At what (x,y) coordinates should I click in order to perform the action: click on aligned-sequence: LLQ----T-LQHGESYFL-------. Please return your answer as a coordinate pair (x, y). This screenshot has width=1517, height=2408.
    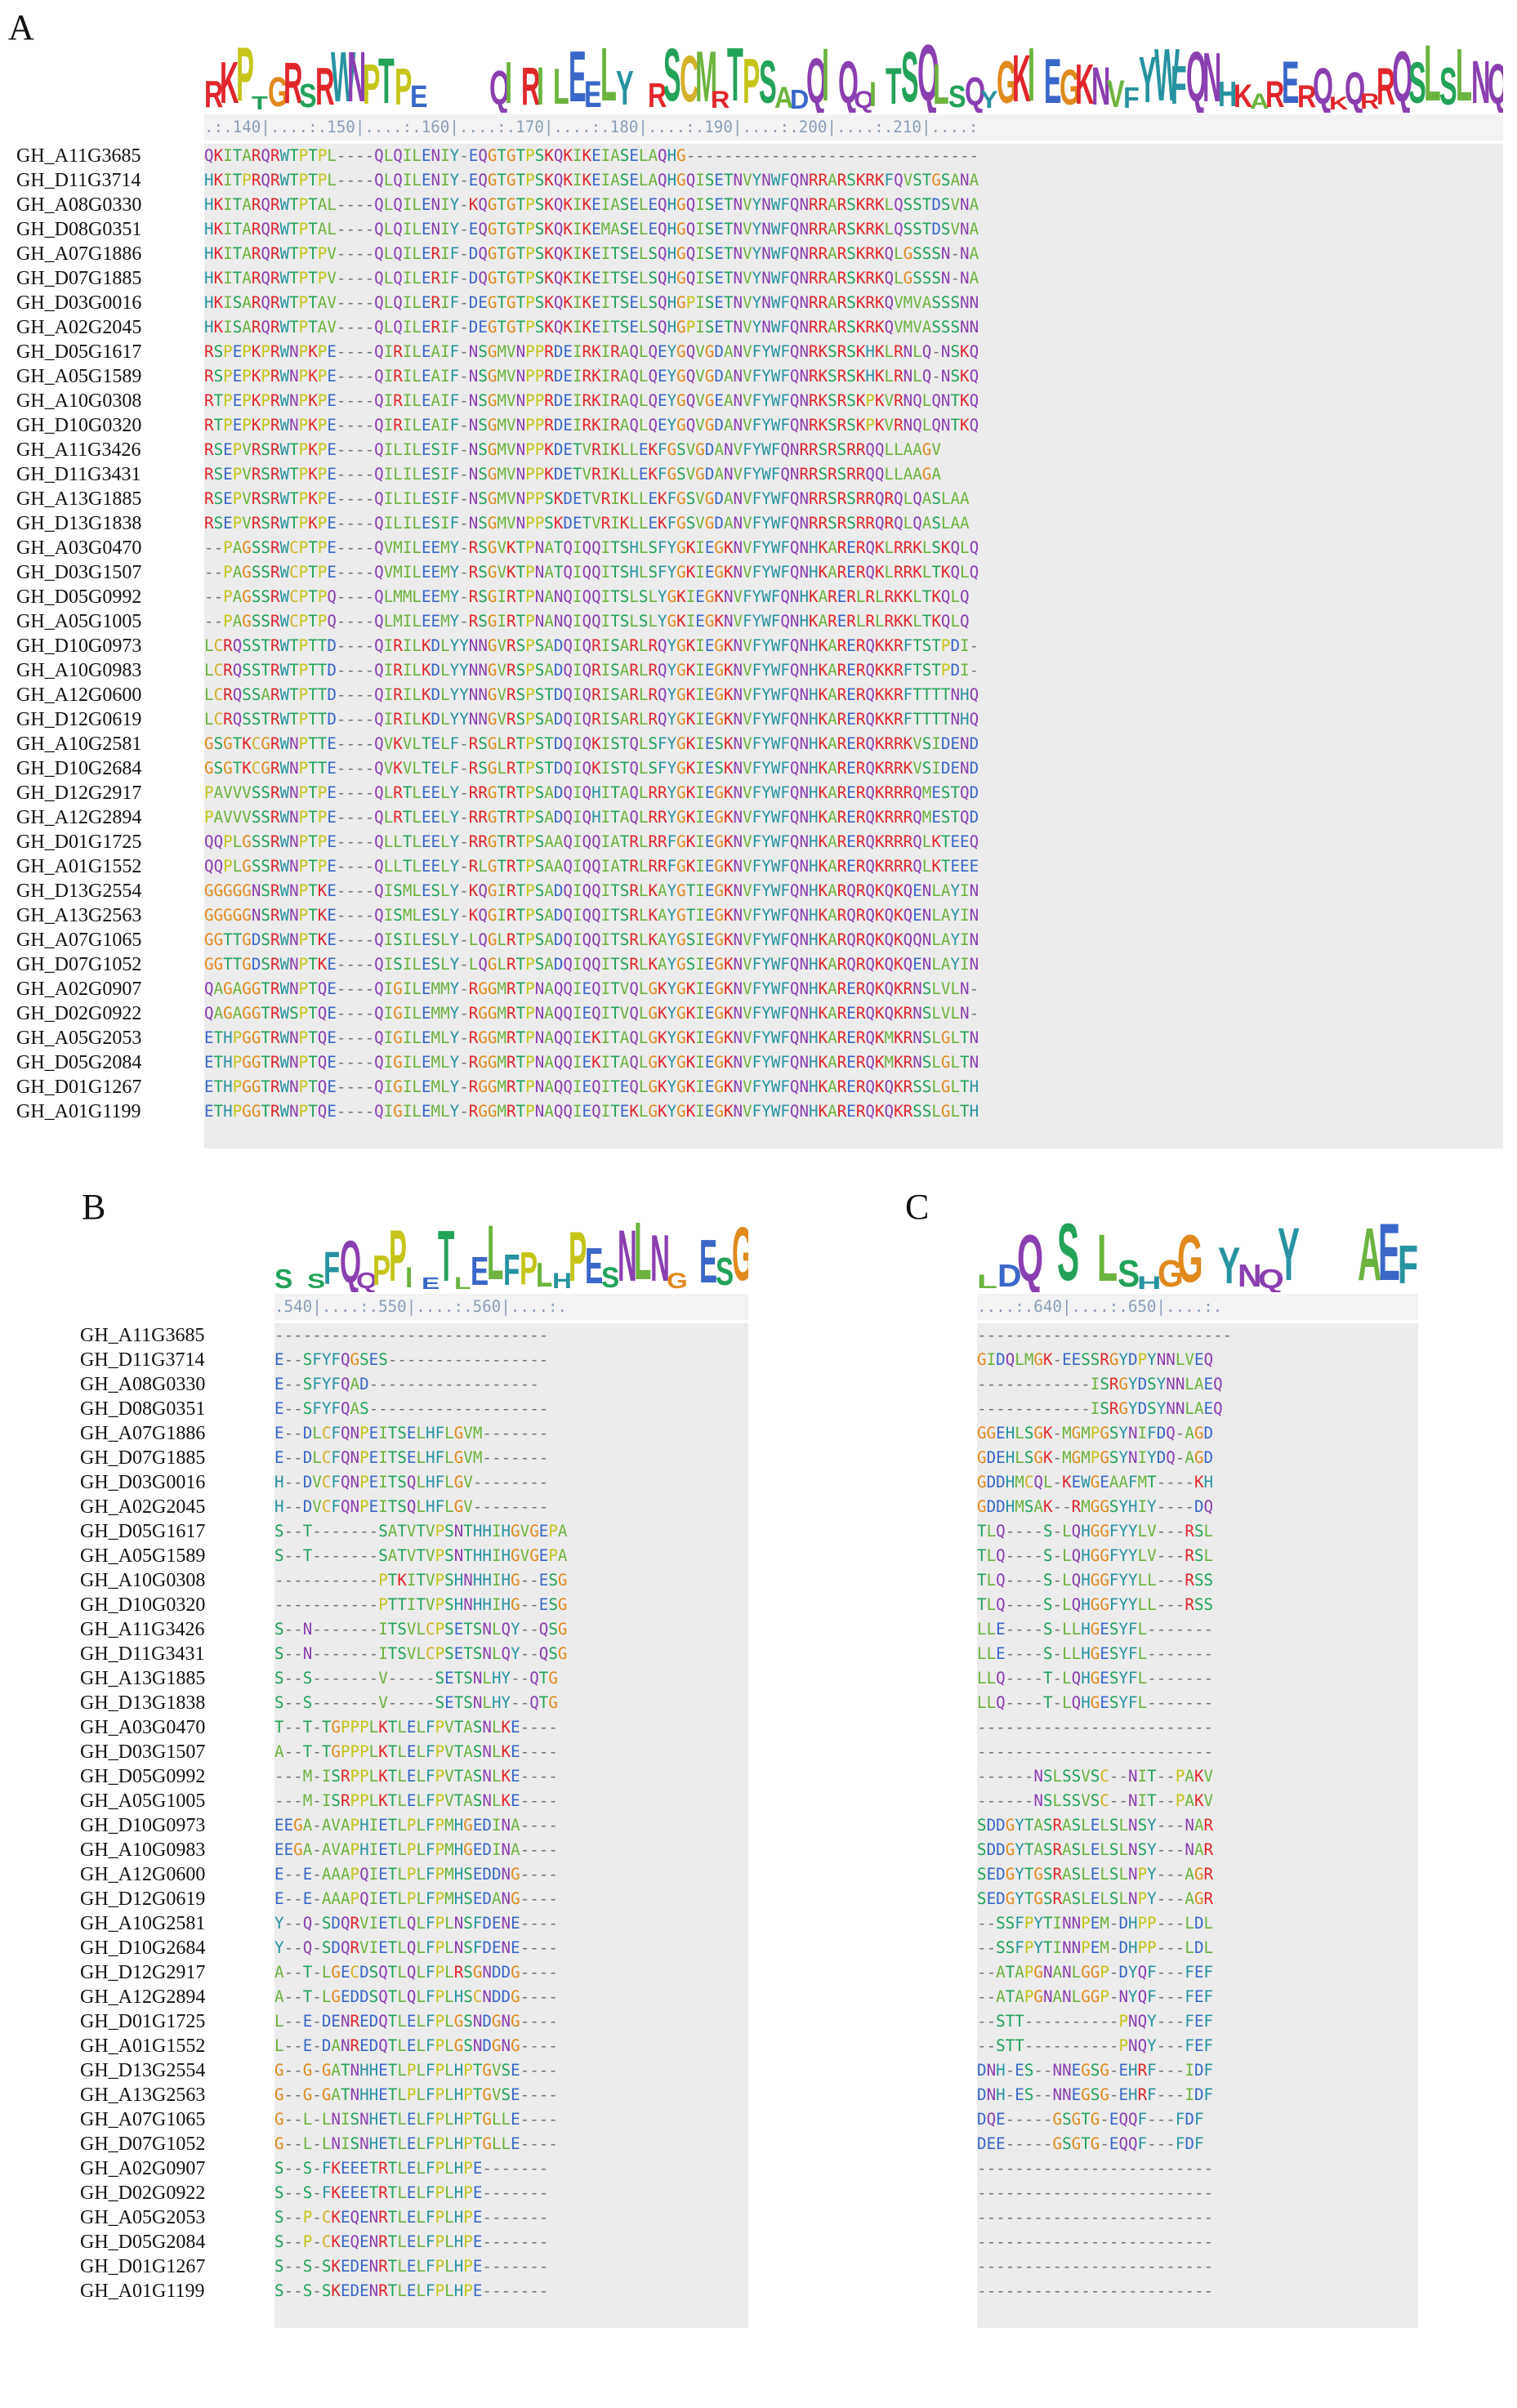
    Looking at the image, I should click on (1096, 1702).